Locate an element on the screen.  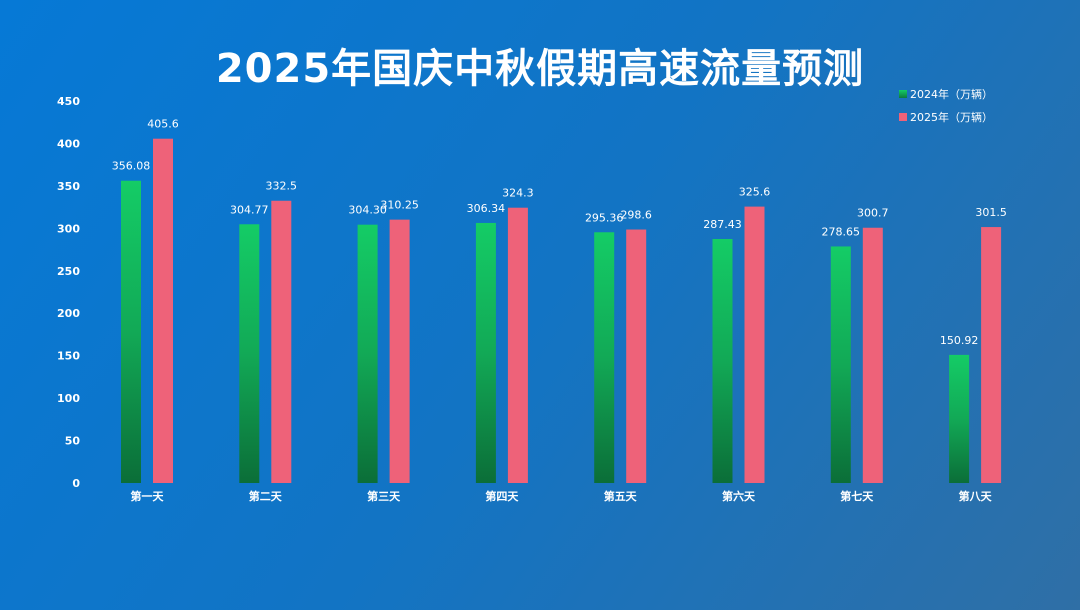
legend-swatch-2024 is located at coordinates (903, 94).